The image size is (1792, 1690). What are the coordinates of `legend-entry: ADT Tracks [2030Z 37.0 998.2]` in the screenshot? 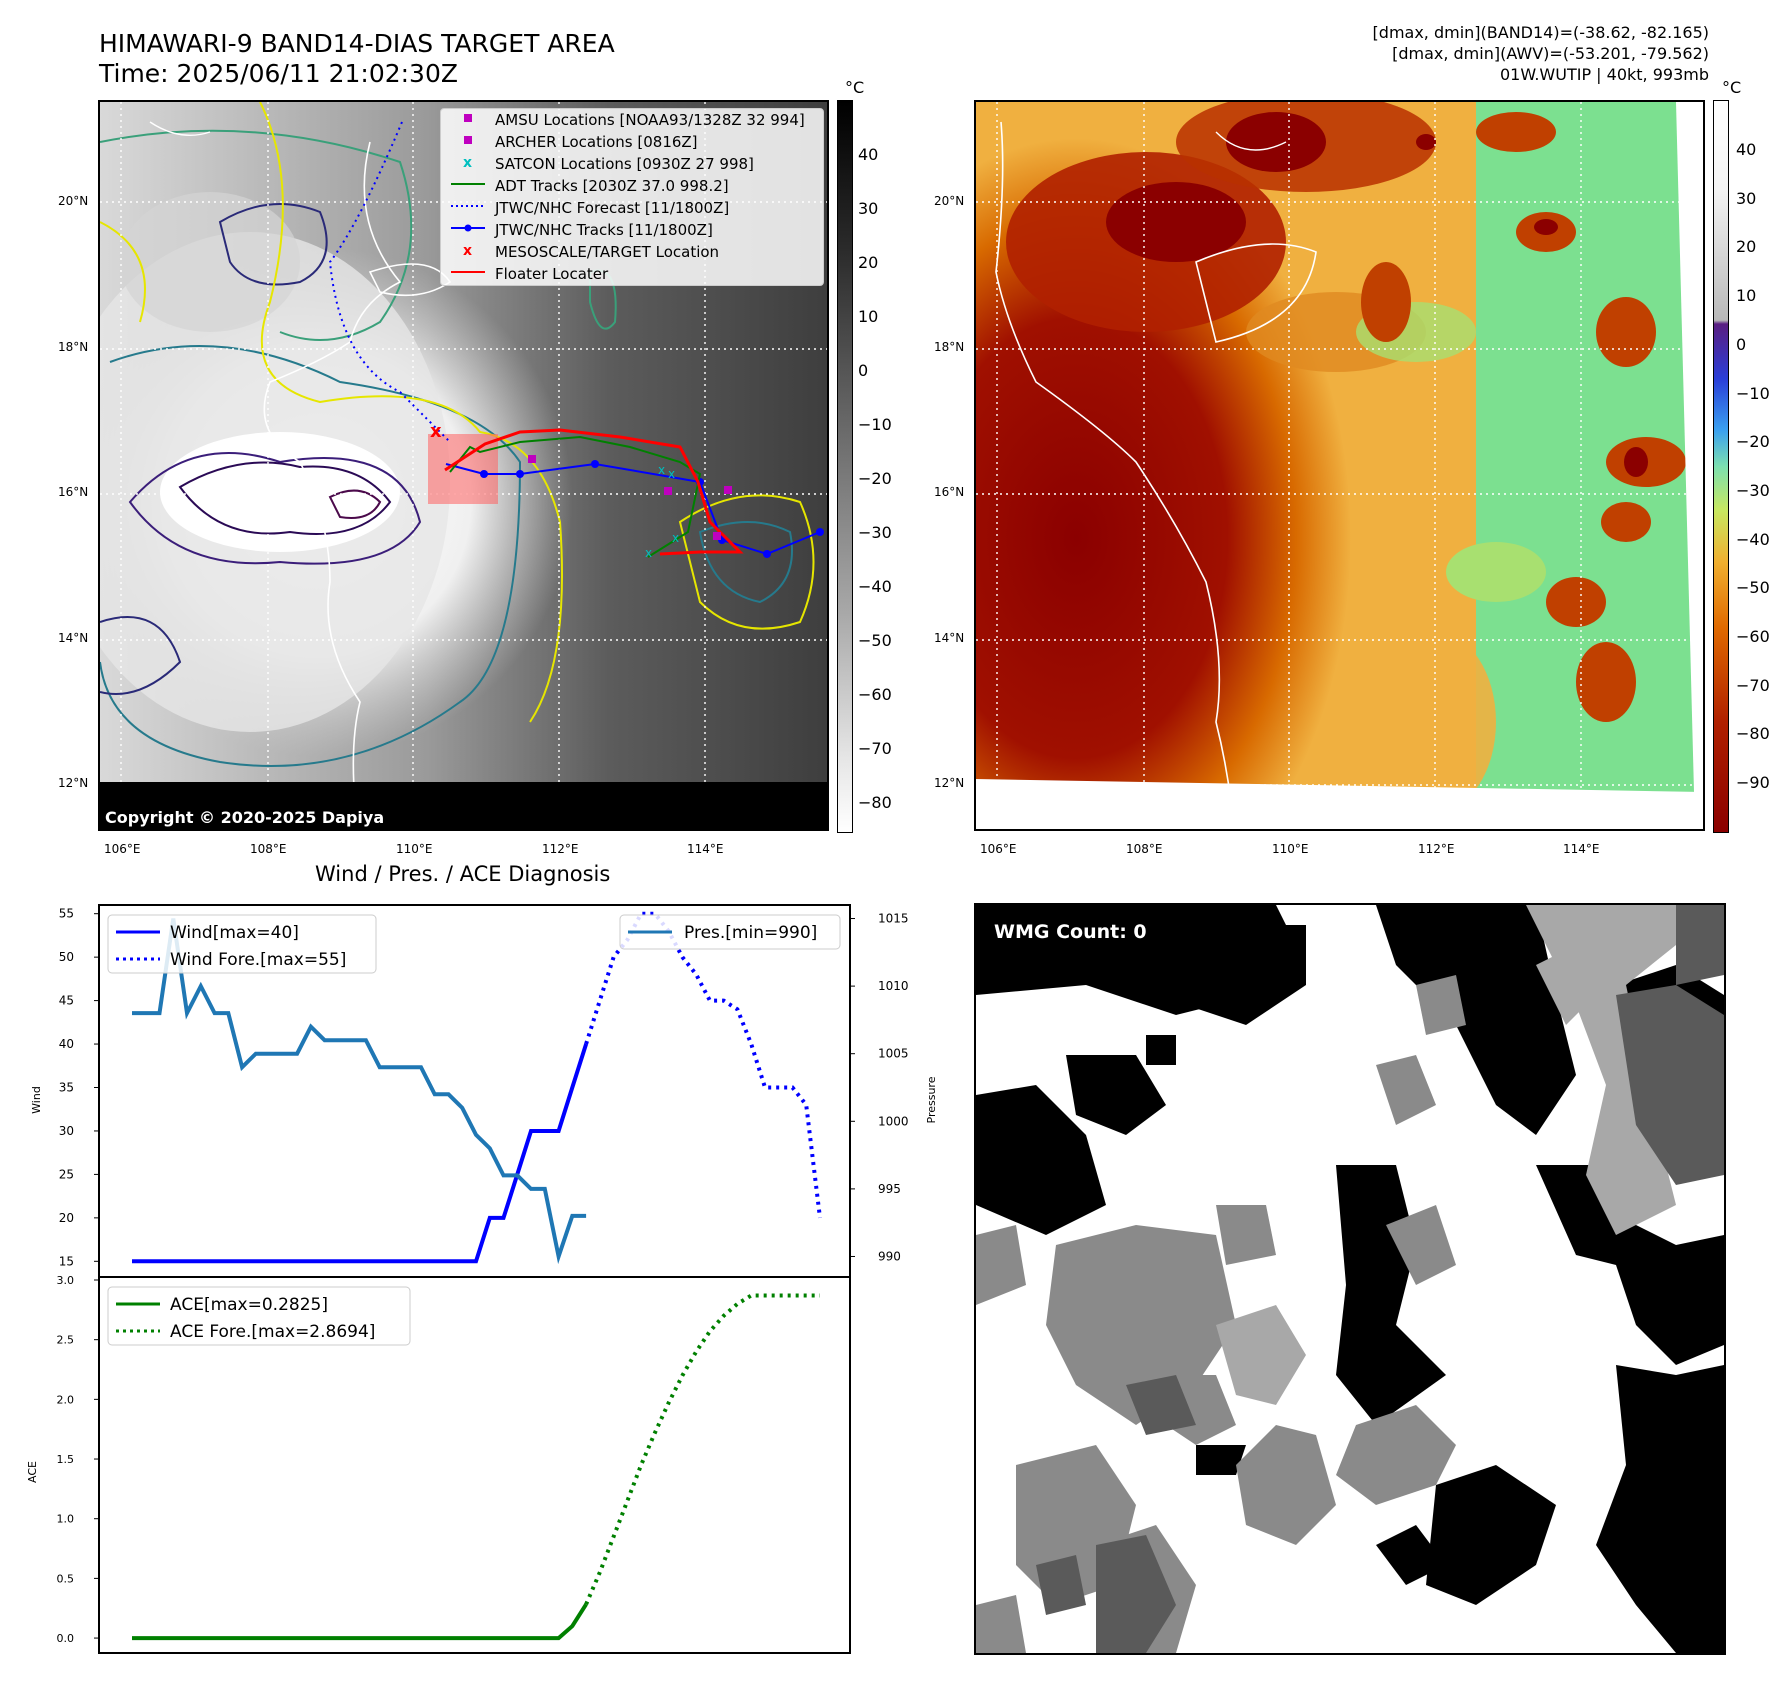 It's located at (632, 186).